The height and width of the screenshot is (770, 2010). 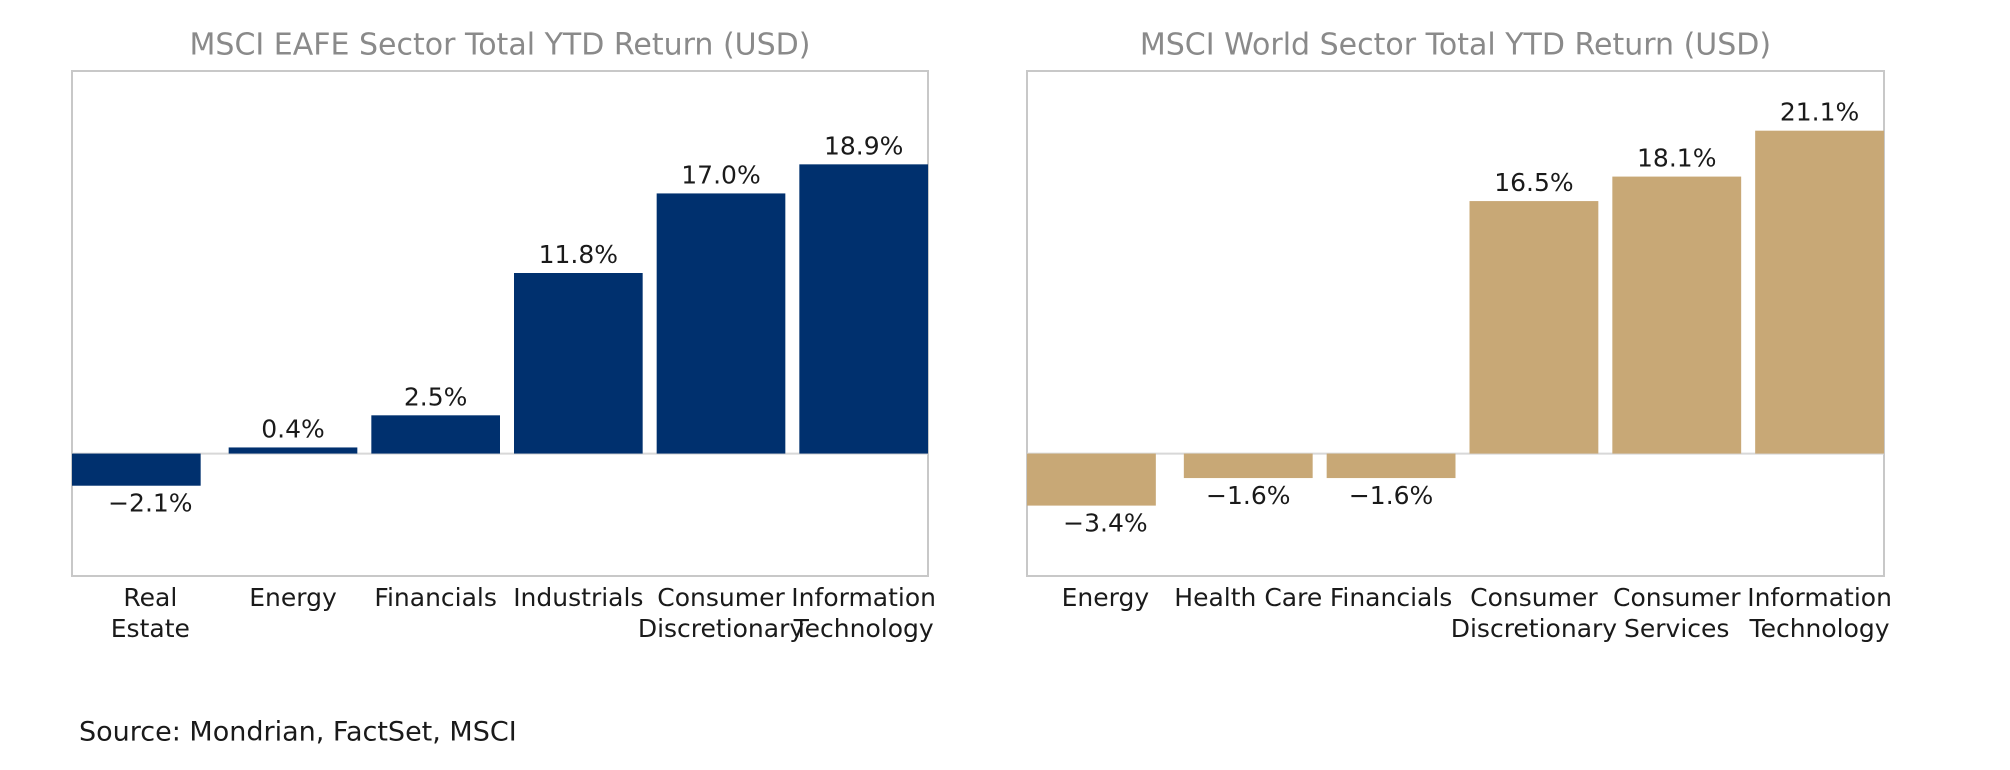 What do you see at coordinates (1533, 182) in the screenshot?
I see `value-label: 16.5%` at bounding box center [1533, 182].